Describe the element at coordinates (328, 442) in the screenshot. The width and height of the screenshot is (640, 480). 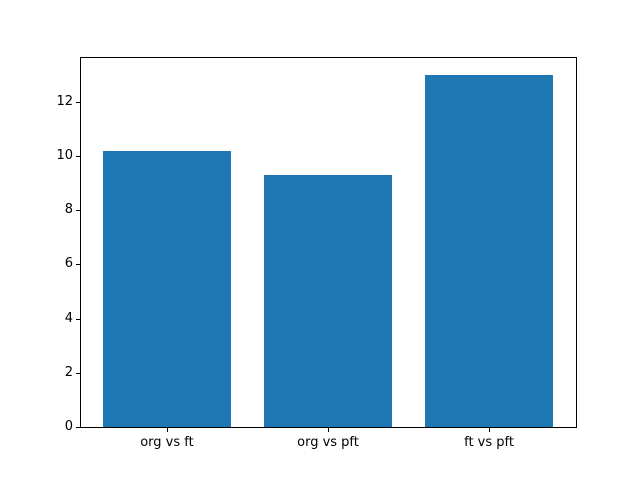
I see `x-tick-label-org-vs-pft: org vs pft` at that location.